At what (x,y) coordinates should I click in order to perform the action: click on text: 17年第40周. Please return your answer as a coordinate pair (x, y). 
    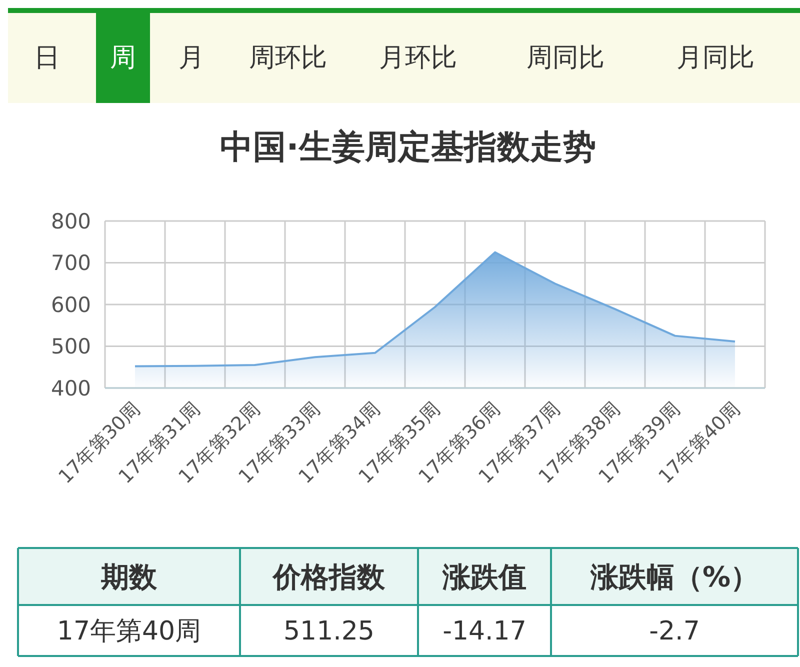
    Looking at the image, I should click on (129, 631).